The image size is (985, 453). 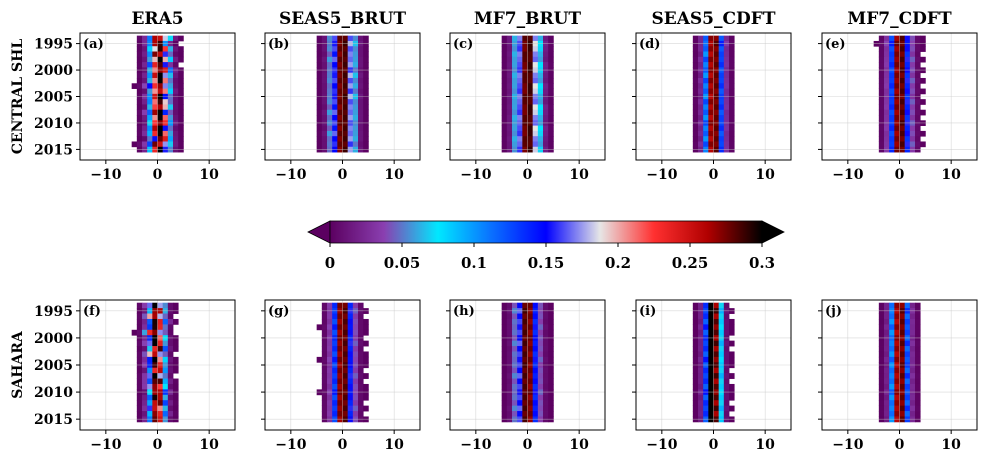 What do you see at coordinates (899, 362) in the screenshot?
I see `heatmap-cells` at bounding box center [899, 362].